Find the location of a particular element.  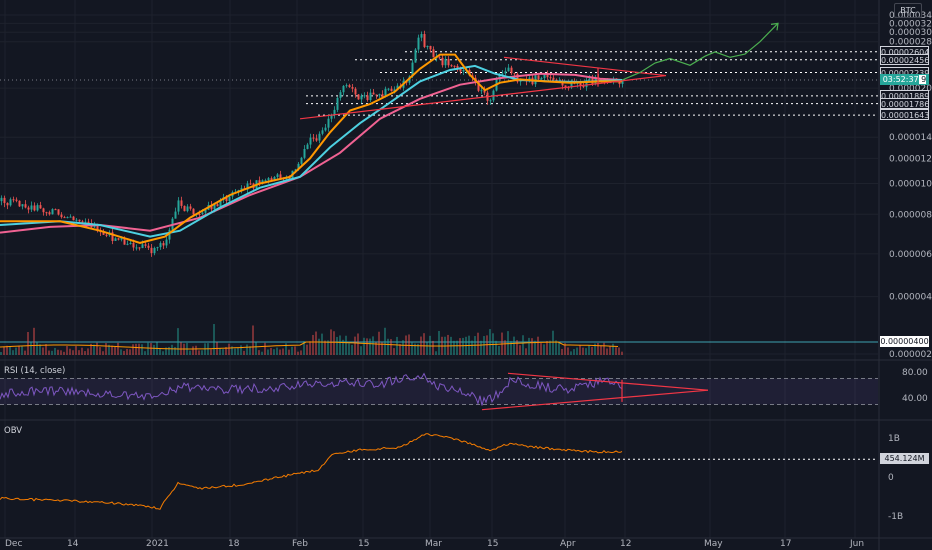

price-tick-9: 0.00000600 is located at coordinates (910, 255).